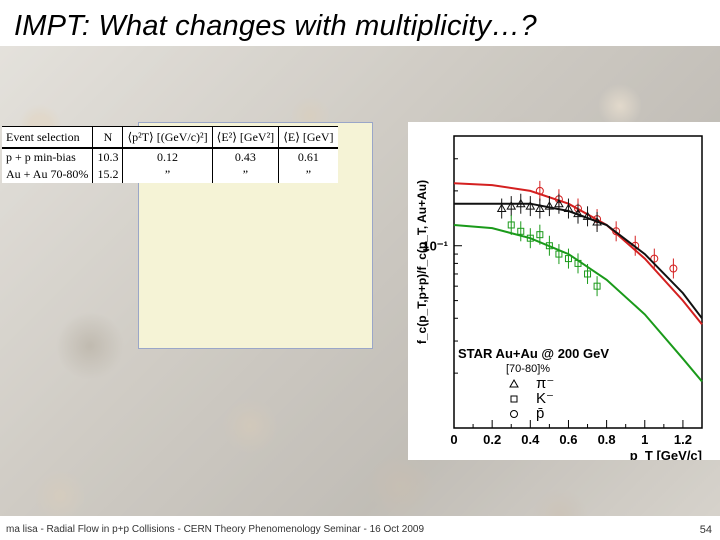 The height and width of the screenshot is (540, 720). I want to click on legend-title: STAR Au+Au @ 200 GeV, so click(533, 353).